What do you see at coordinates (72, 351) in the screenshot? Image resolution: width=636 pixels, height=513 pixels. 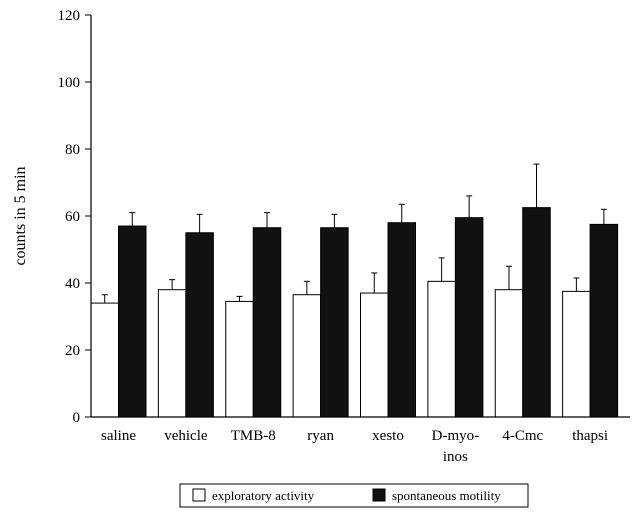 I see `y-tick-label: 20` at bounding box center [72, 351].